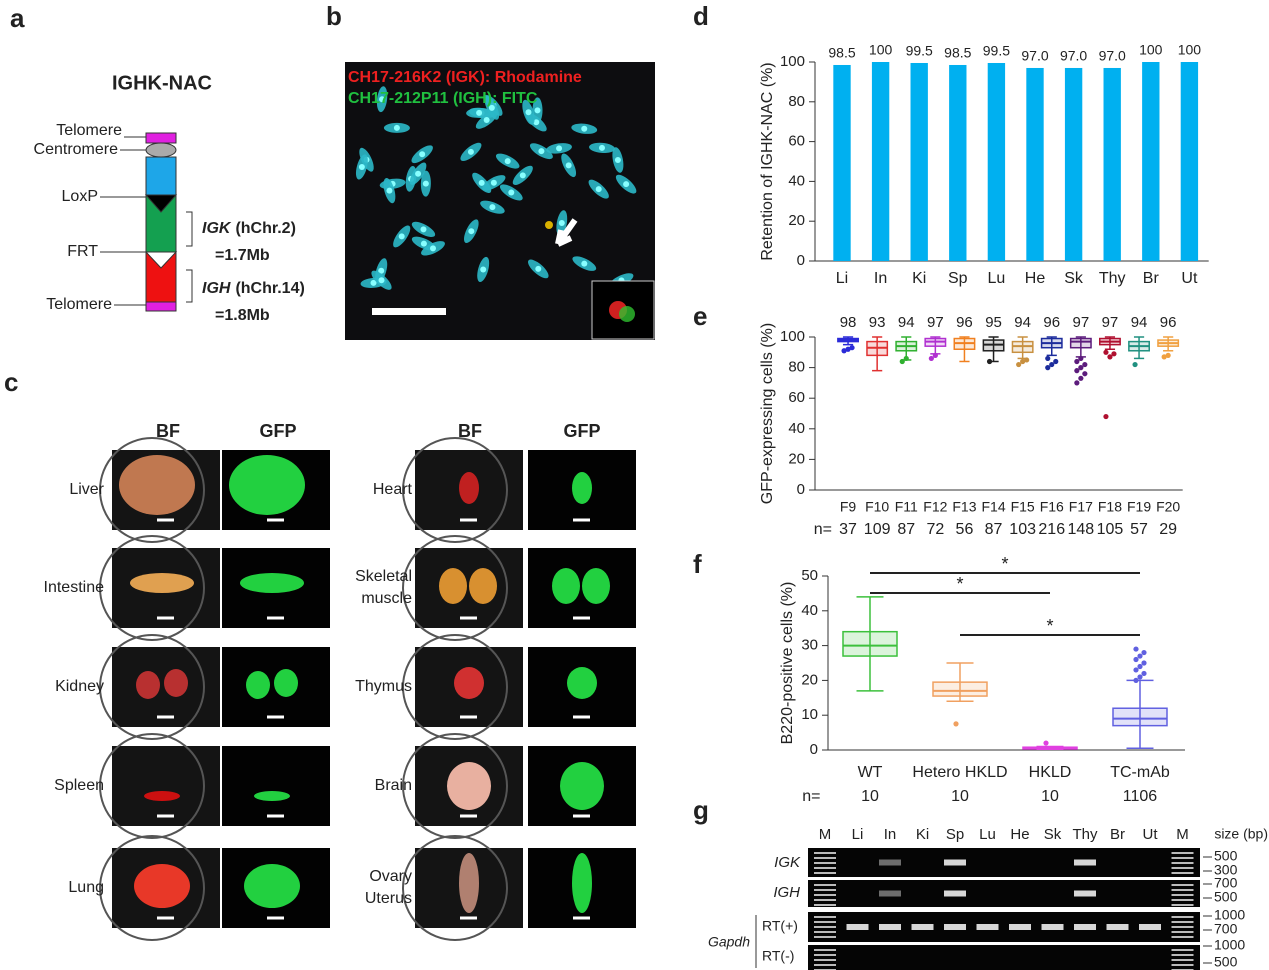 The image size is (1269, 970). Describe the element at coordinates (787, 862) in the screenshot. I see `gene-label: IGK` at that location.